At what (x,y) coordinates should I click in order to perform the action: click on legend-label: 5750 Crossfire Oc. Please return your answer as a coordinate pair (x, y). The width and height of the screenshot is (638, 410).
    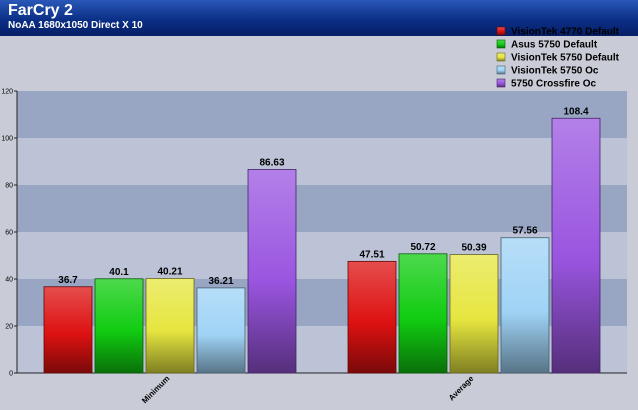
    Looking at the image, I should click on (553, 84).